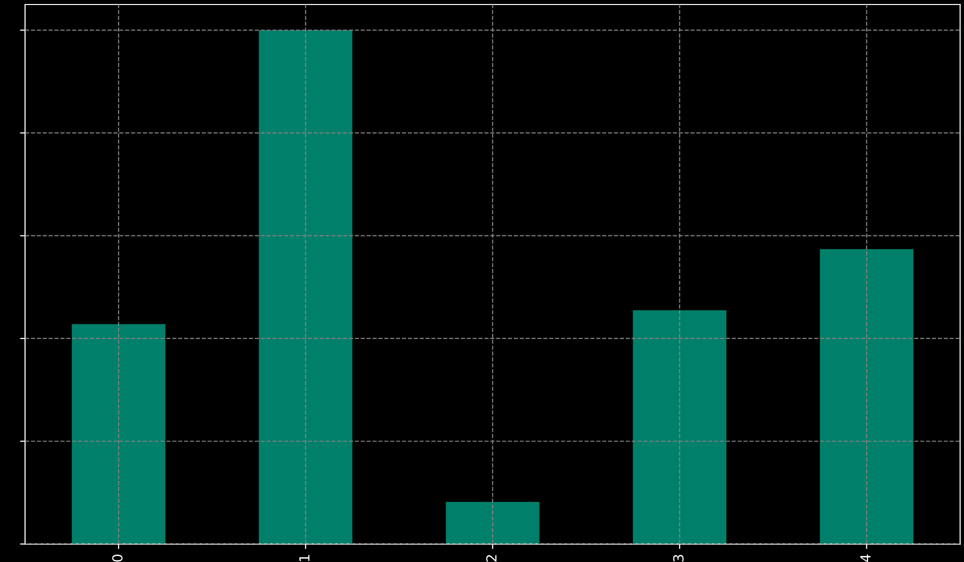  I want to click on x-tick-label: 4, so click(865, 558).